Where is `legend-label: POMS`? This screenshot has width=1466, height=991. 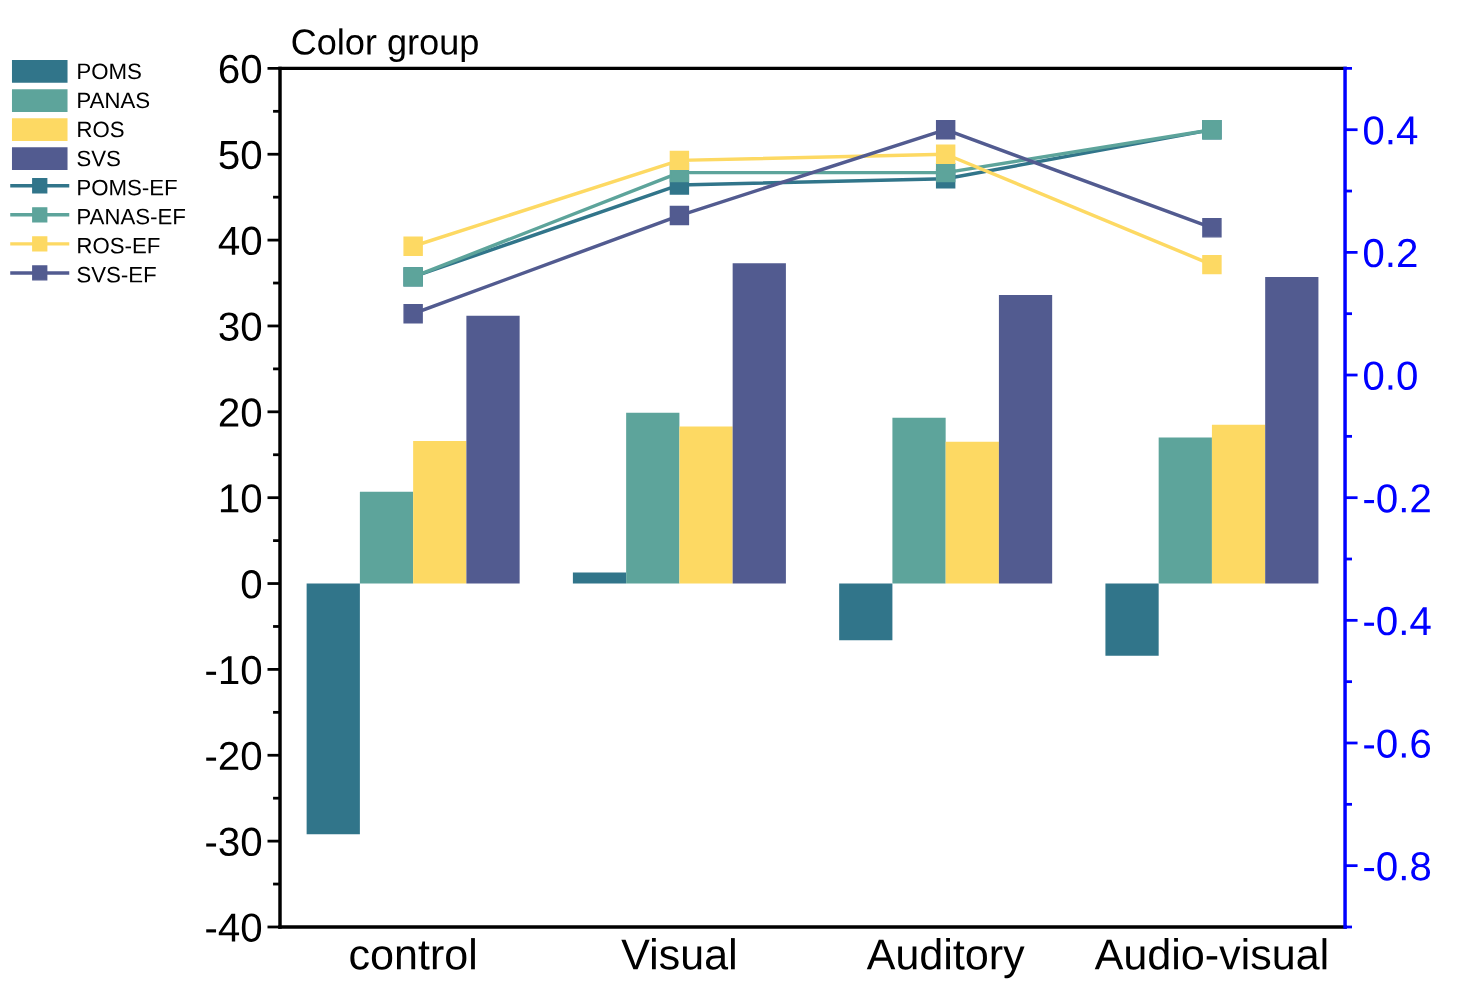
legend-label: POMS is located at coordinates (109, 71).